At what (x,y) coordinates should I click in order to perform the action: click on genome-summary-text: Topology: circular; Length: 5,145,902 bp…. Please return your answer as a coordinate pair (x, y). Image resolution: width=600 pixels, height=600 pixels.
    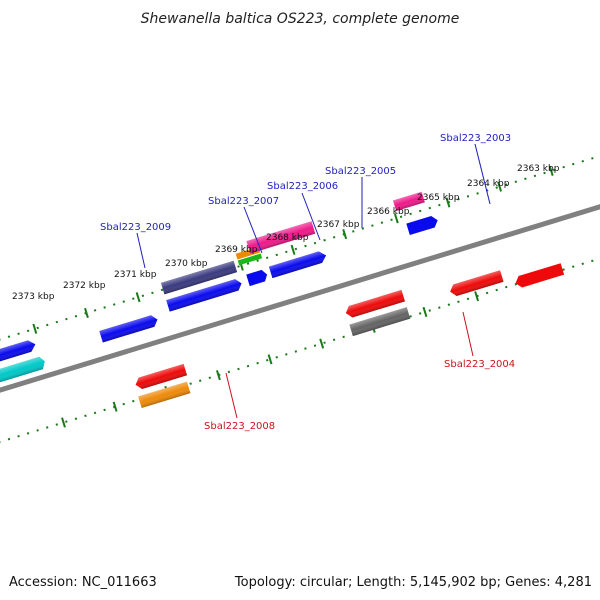
    Looking at the image, I should click on (413, 582).